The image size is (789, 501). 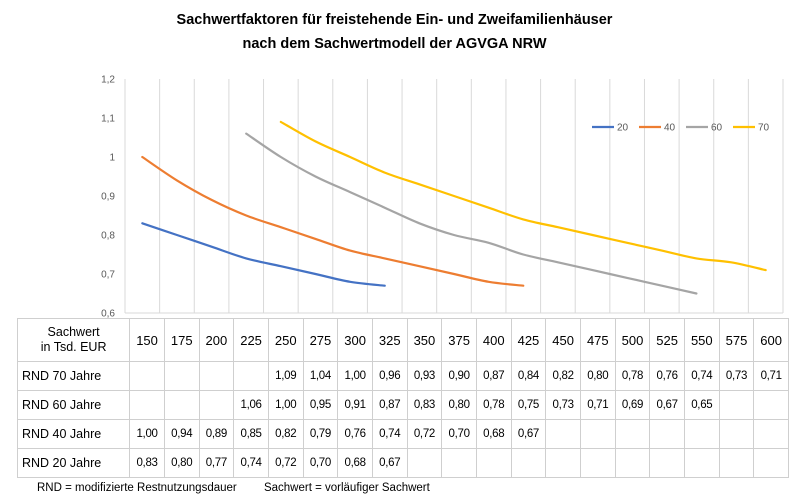 I want to click on table-column-header: 500, so click(x=632, y=340).